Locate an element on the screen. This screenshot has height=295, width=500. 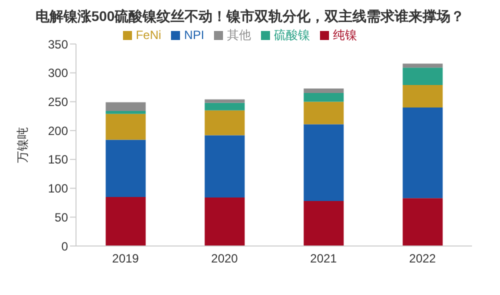
x-tick-label: 2020 is located at coordinates (224, 259).